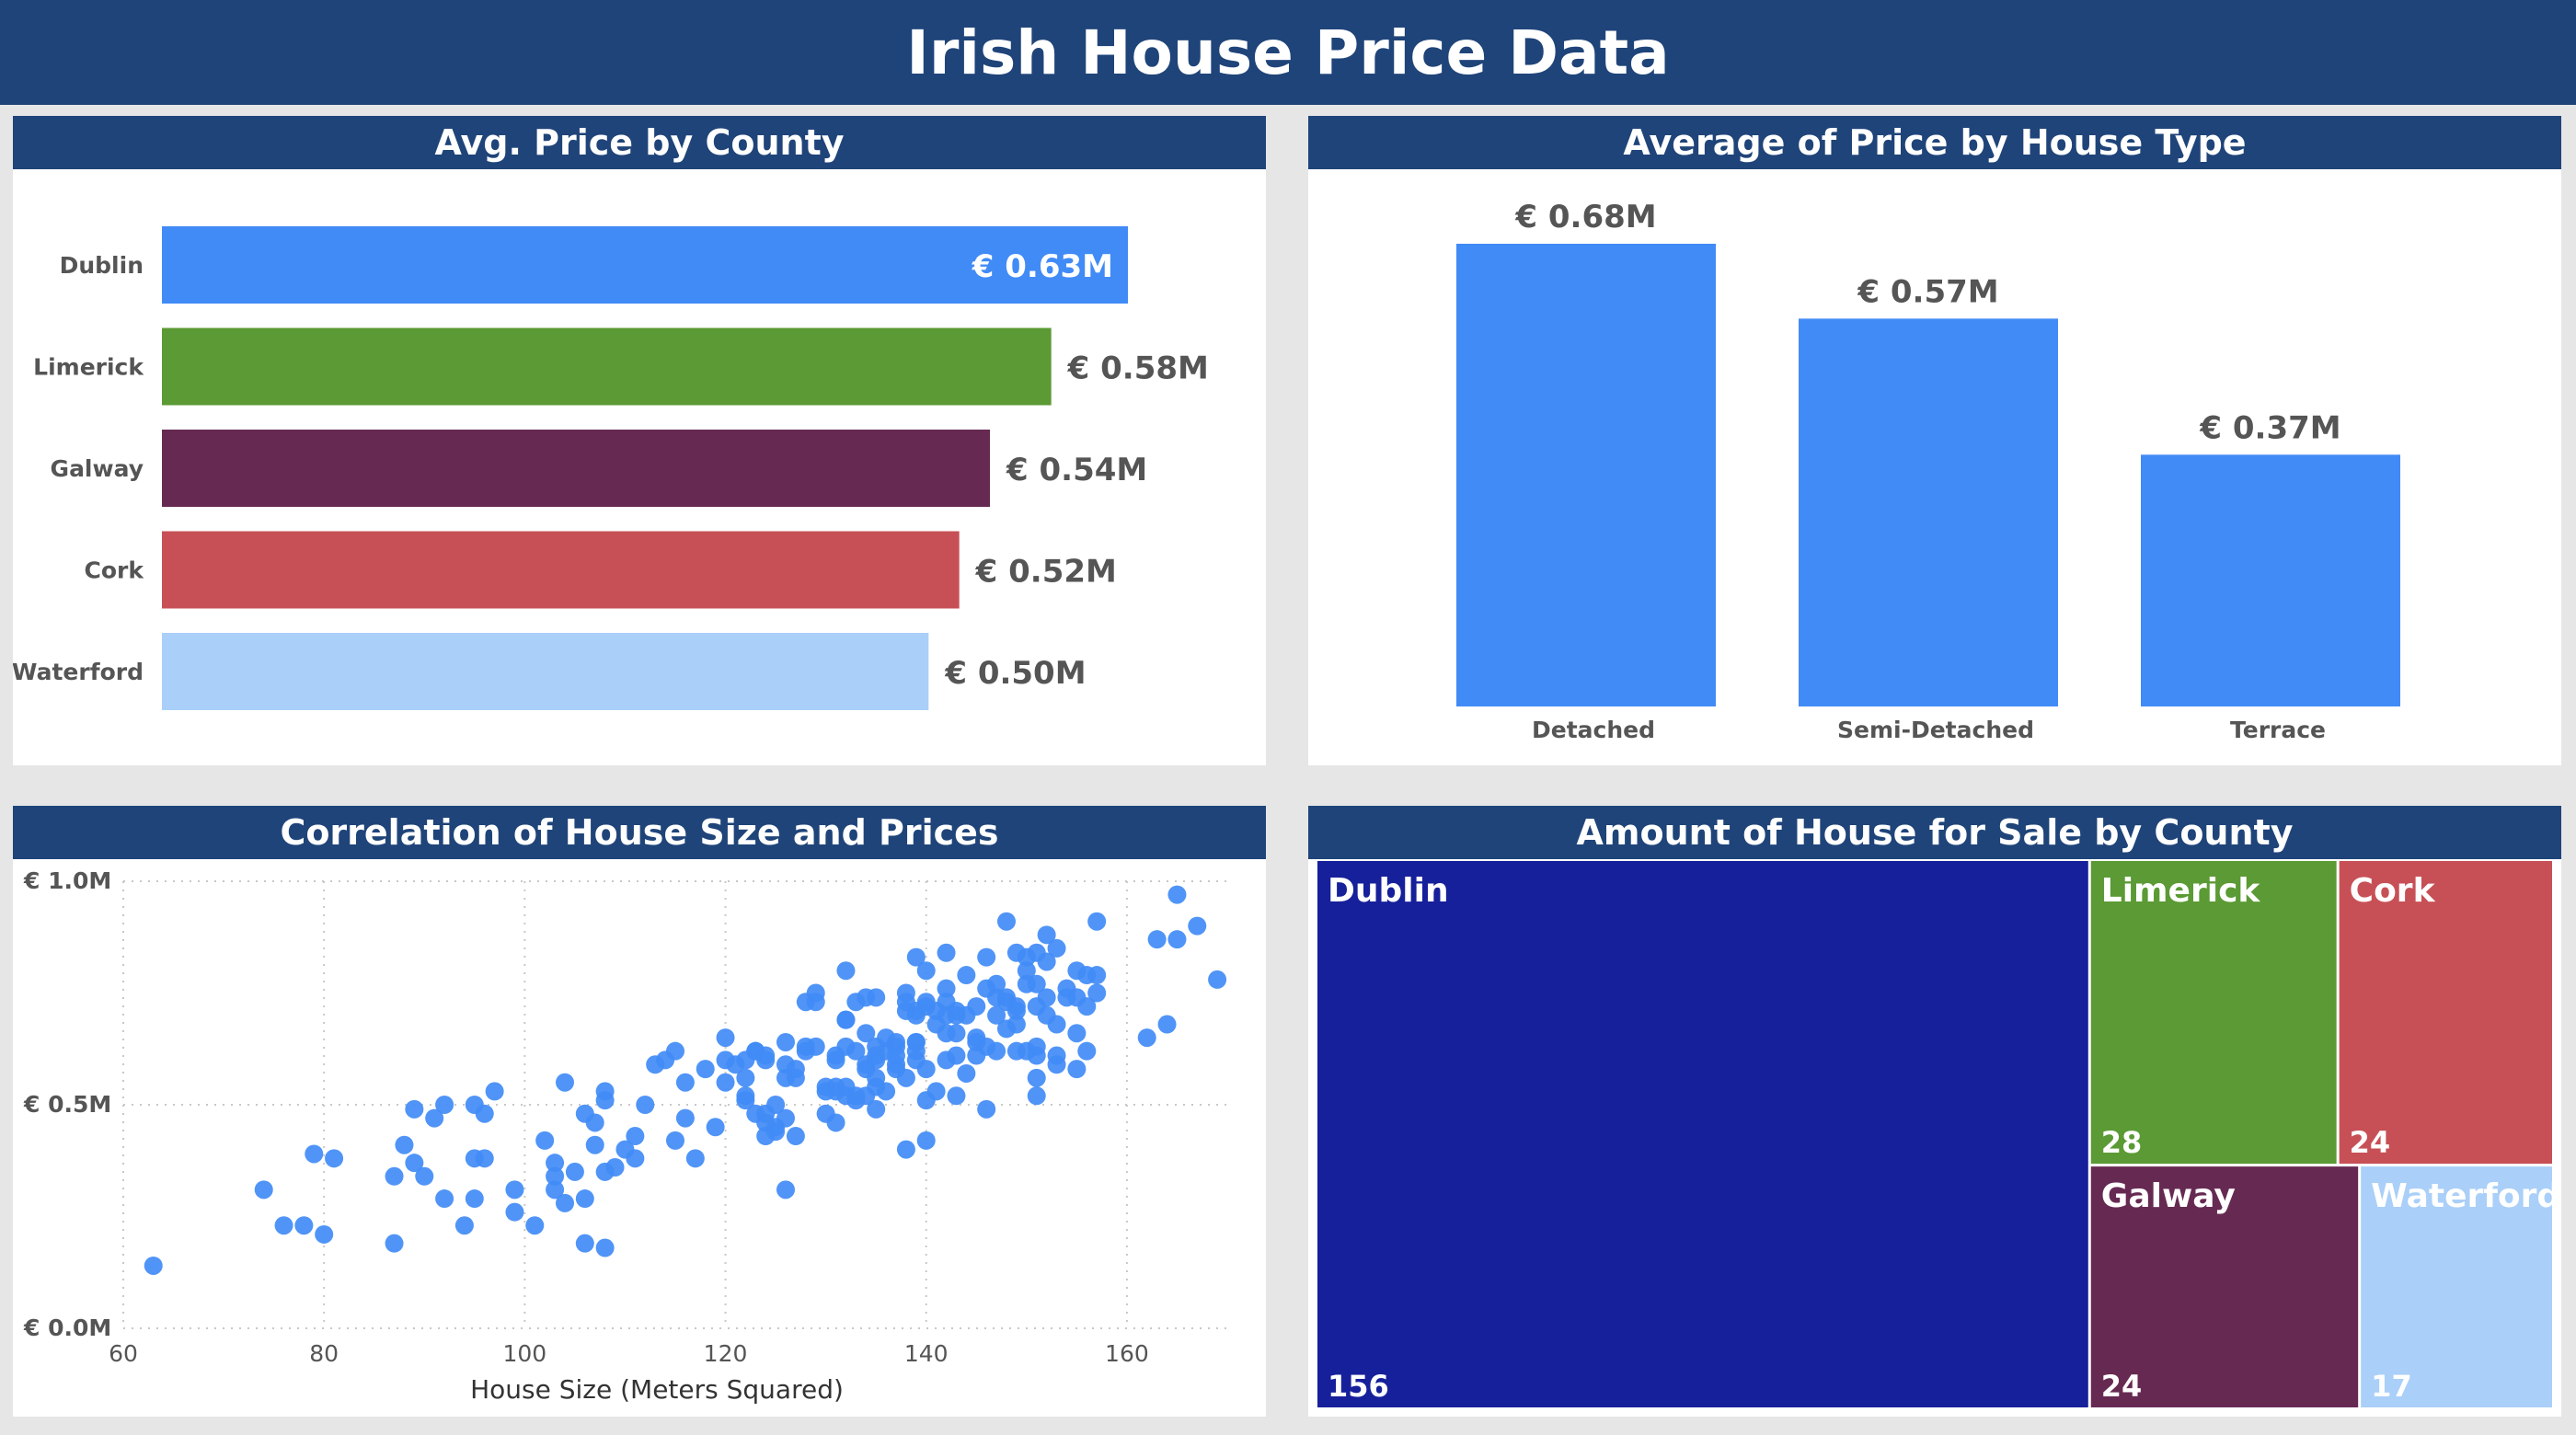  I want to click on y-tick-label-2: € 1.0M, so click(67, 880).